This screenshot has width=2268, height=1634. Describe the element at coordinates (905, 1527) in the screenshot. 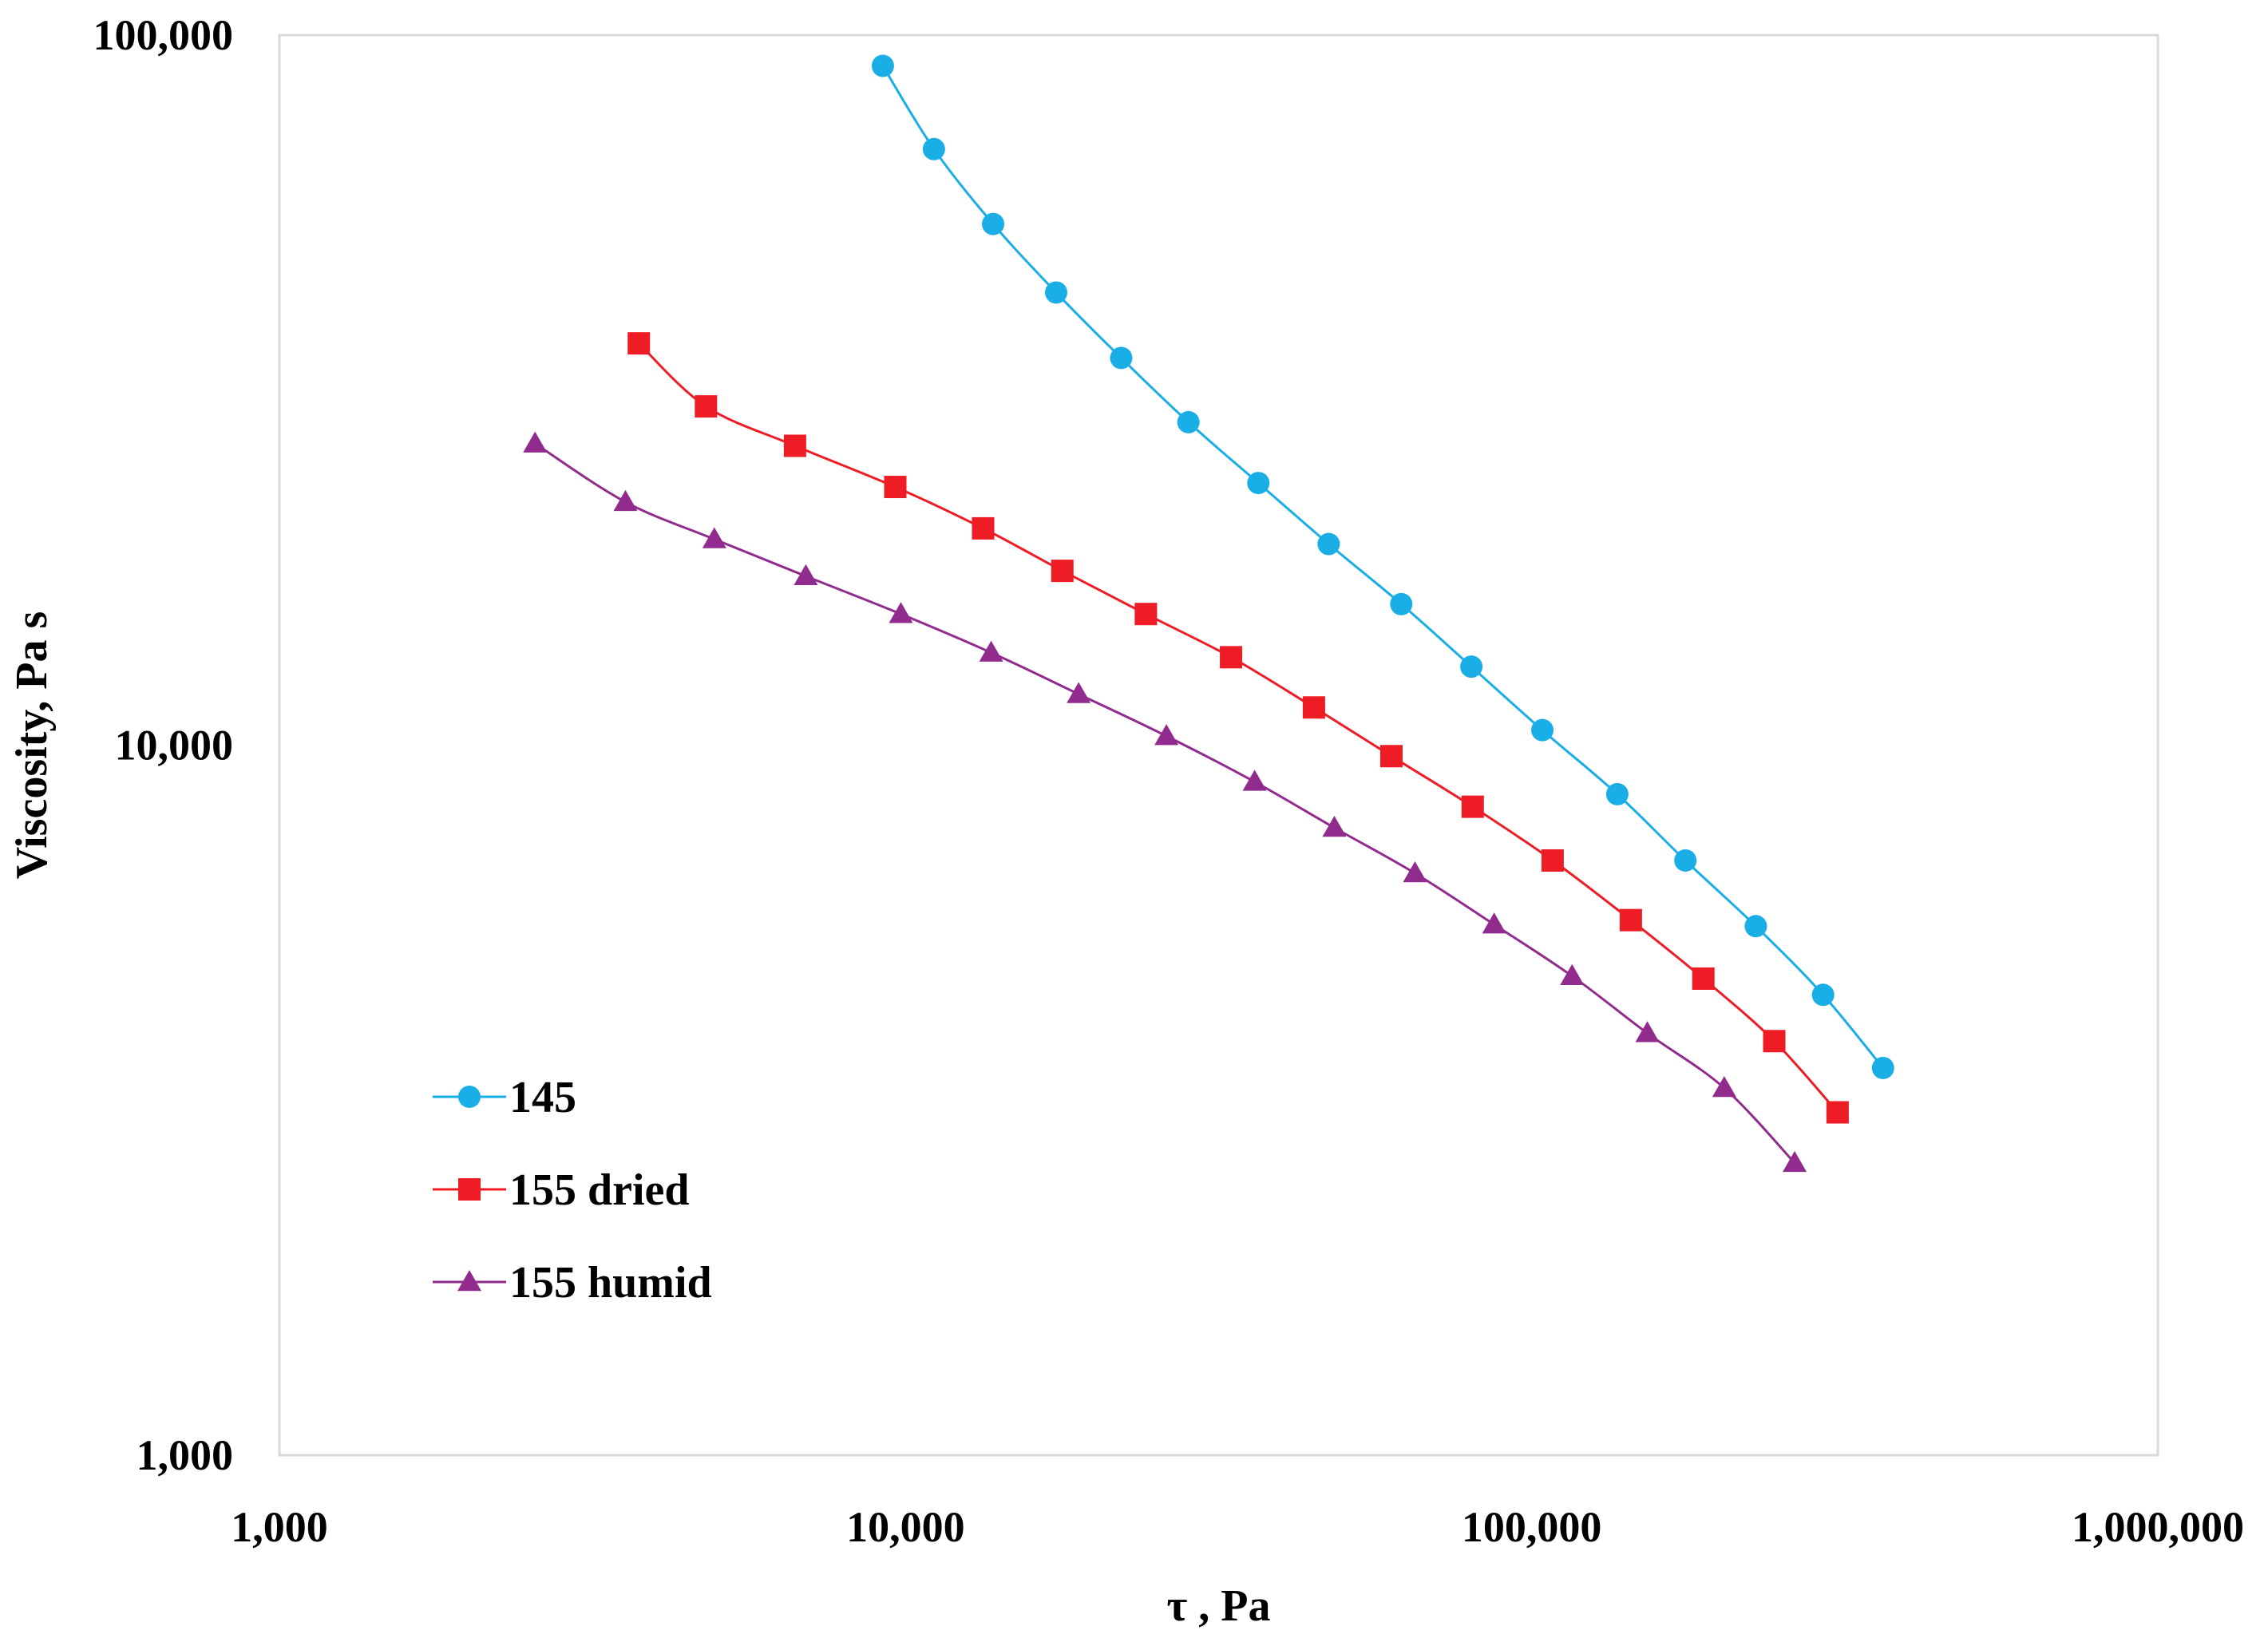

I see `x-tick-label: 10,000` at that location.